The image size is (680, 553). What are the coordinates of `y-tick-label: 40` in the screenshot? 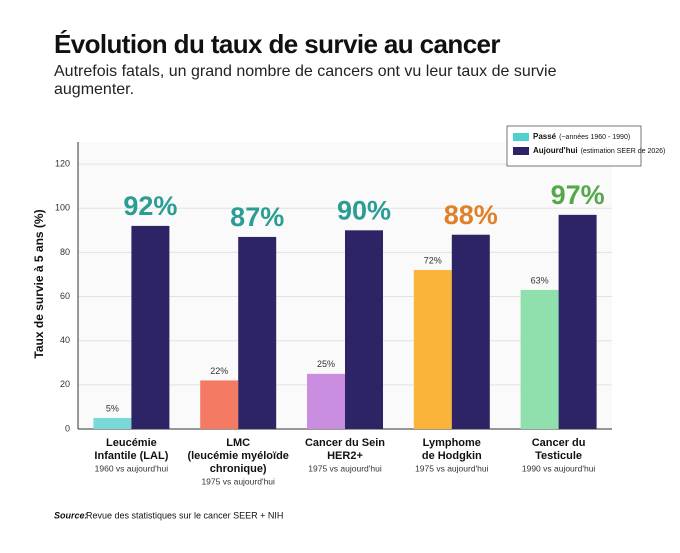 It's located at (65, 340).